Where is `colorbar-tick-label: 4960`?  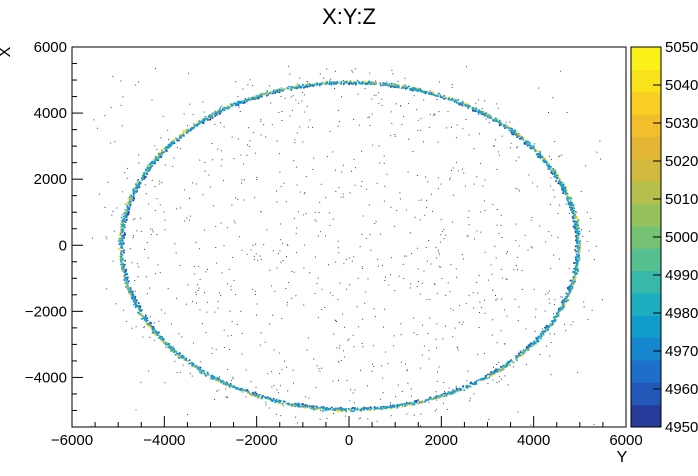 colorbar-tick-label: 4960 is located at coordinates (681, 389).